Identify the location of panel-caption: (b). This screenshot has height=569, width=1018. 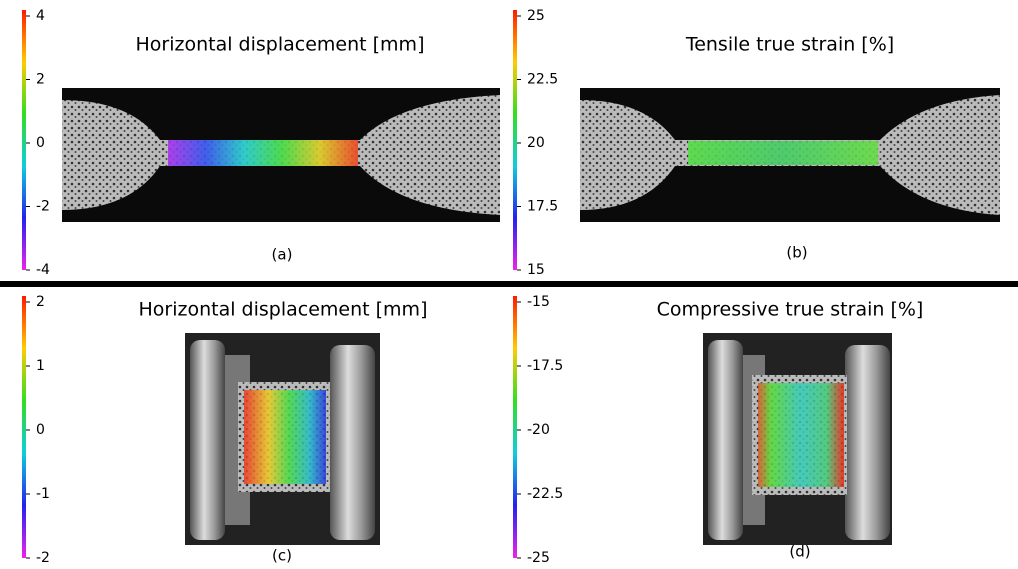
(796, 253).